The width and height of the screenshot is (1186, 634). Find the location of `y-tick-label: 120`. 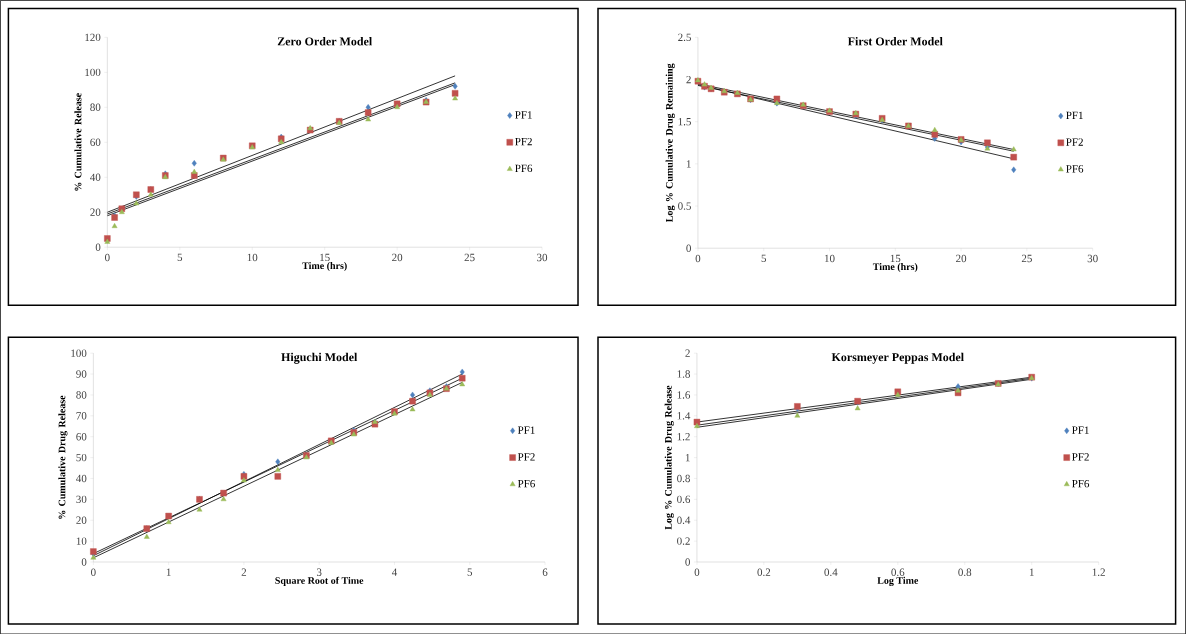

y-tick-label: 120 is located at coordinates (93, 37).